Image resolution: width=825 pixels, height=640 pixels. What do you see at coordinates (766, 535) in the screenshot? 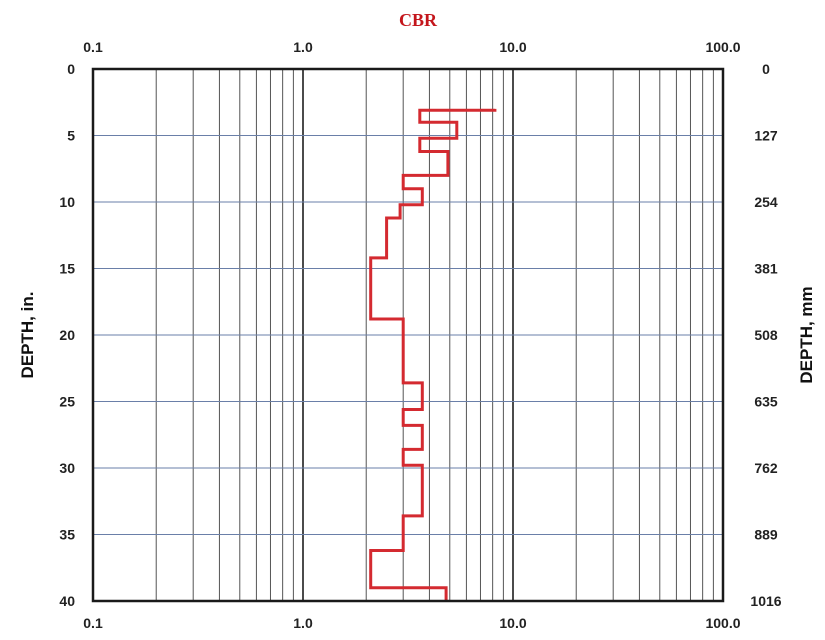
I see `y-tick-label-right: 889` at bounding box center [766, 535].